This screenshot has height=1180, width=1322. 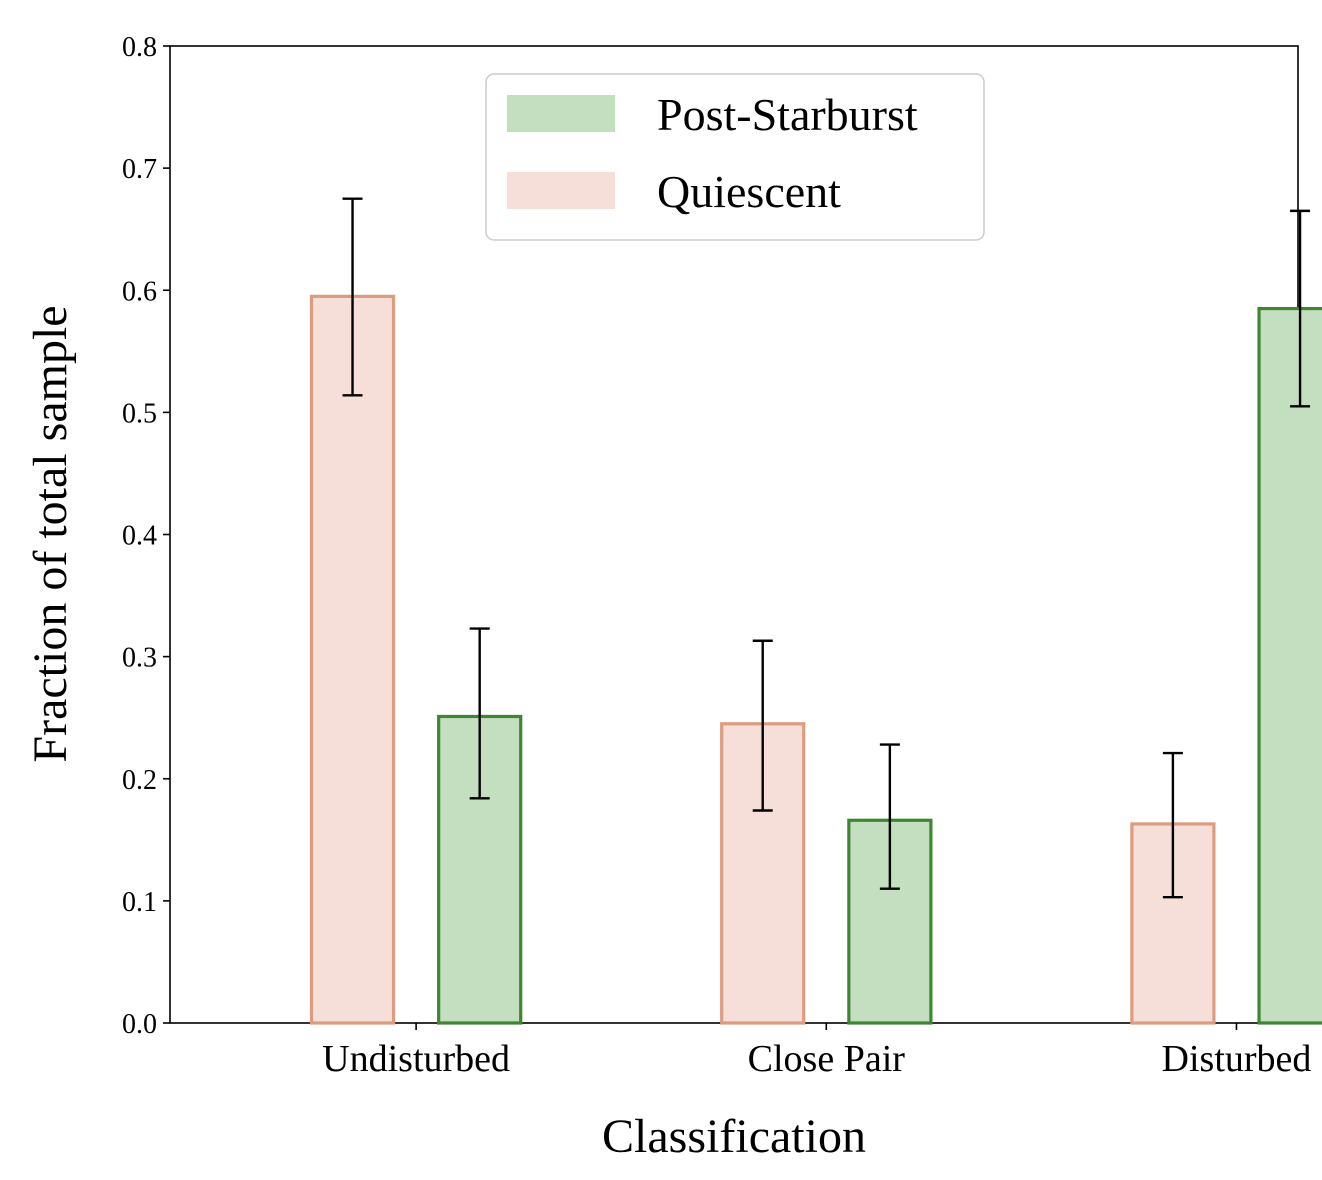 I want to click on y-tick-label: 0.7, so click(x=139, y=169).